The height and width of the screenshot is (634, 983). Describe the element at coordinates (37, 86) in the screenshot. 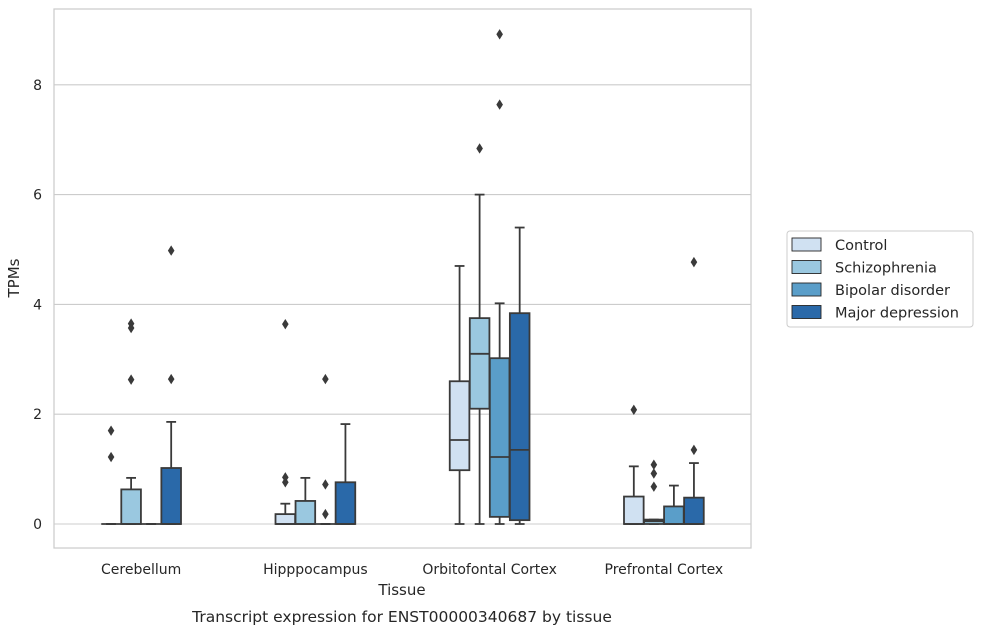

I see `y-tick-label-8: 8` at that location.